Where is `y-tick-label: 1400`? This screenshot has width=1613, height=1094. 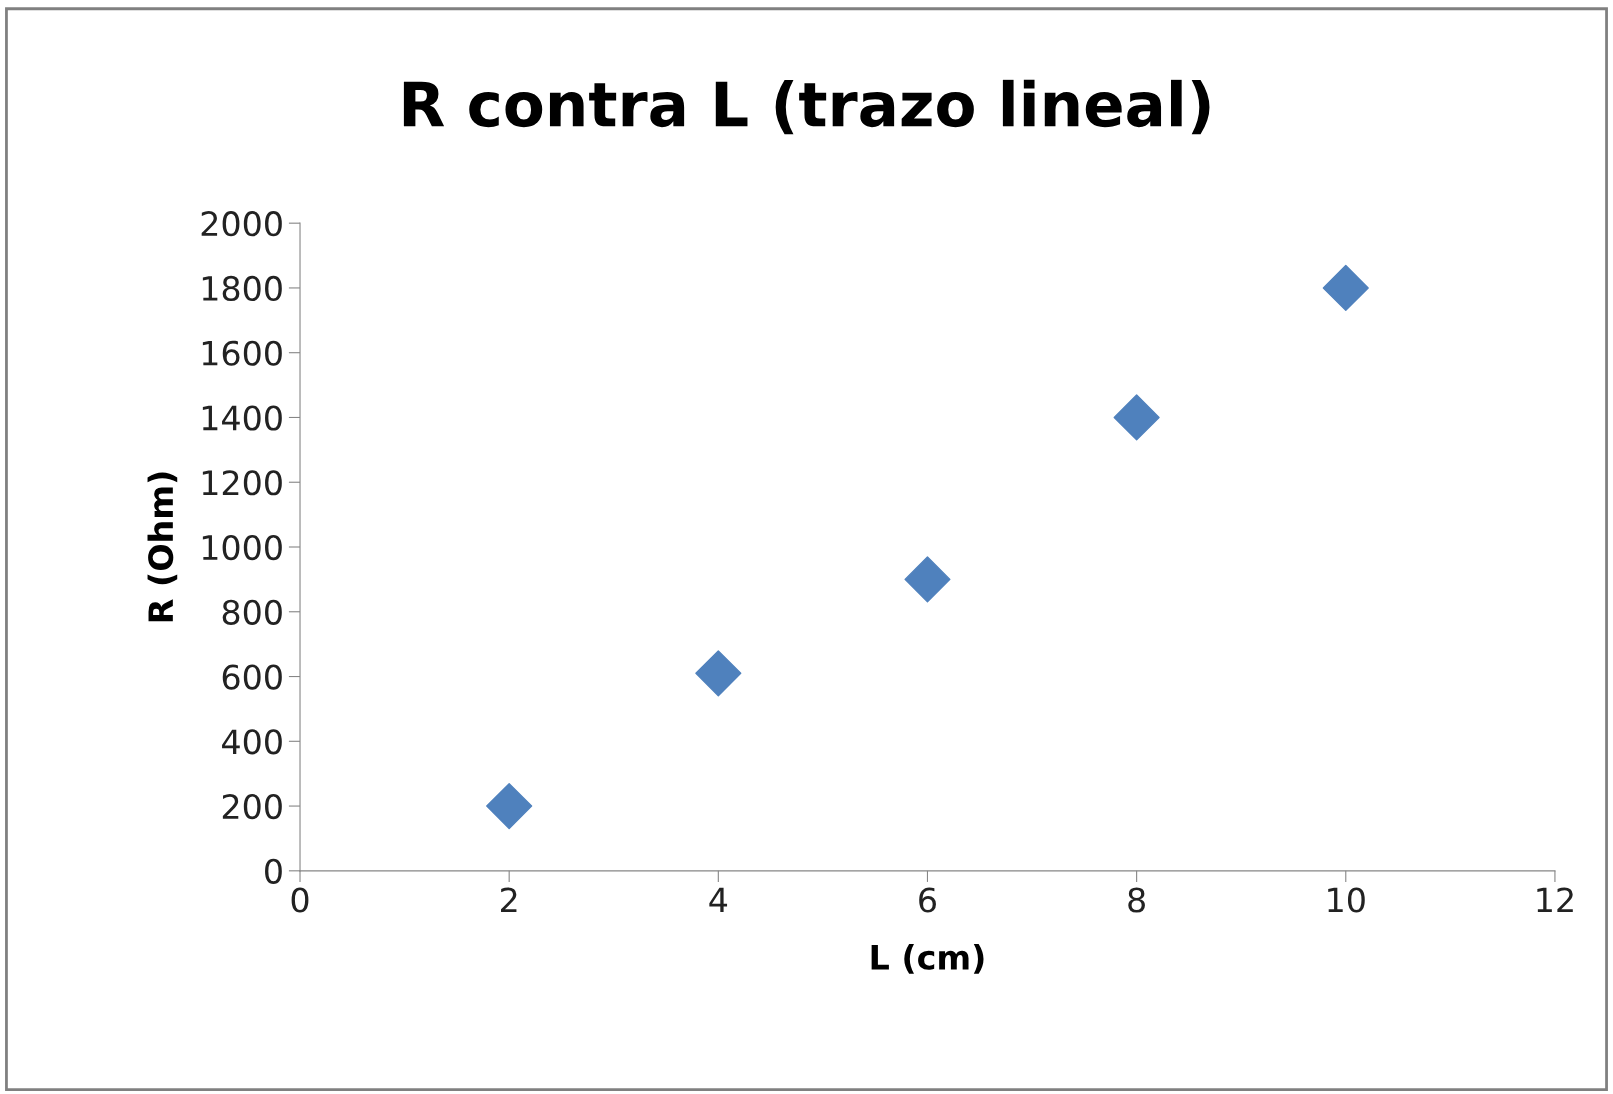
y-tick-label: 1400 is located at coordinates (242, 418).